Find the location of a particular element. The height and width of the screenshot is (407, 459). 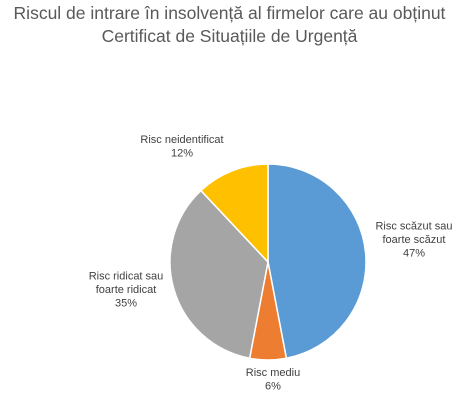

pie-slice-risc-scăzut-sau-foarte-scăzut is located at coordinates (317, 261).